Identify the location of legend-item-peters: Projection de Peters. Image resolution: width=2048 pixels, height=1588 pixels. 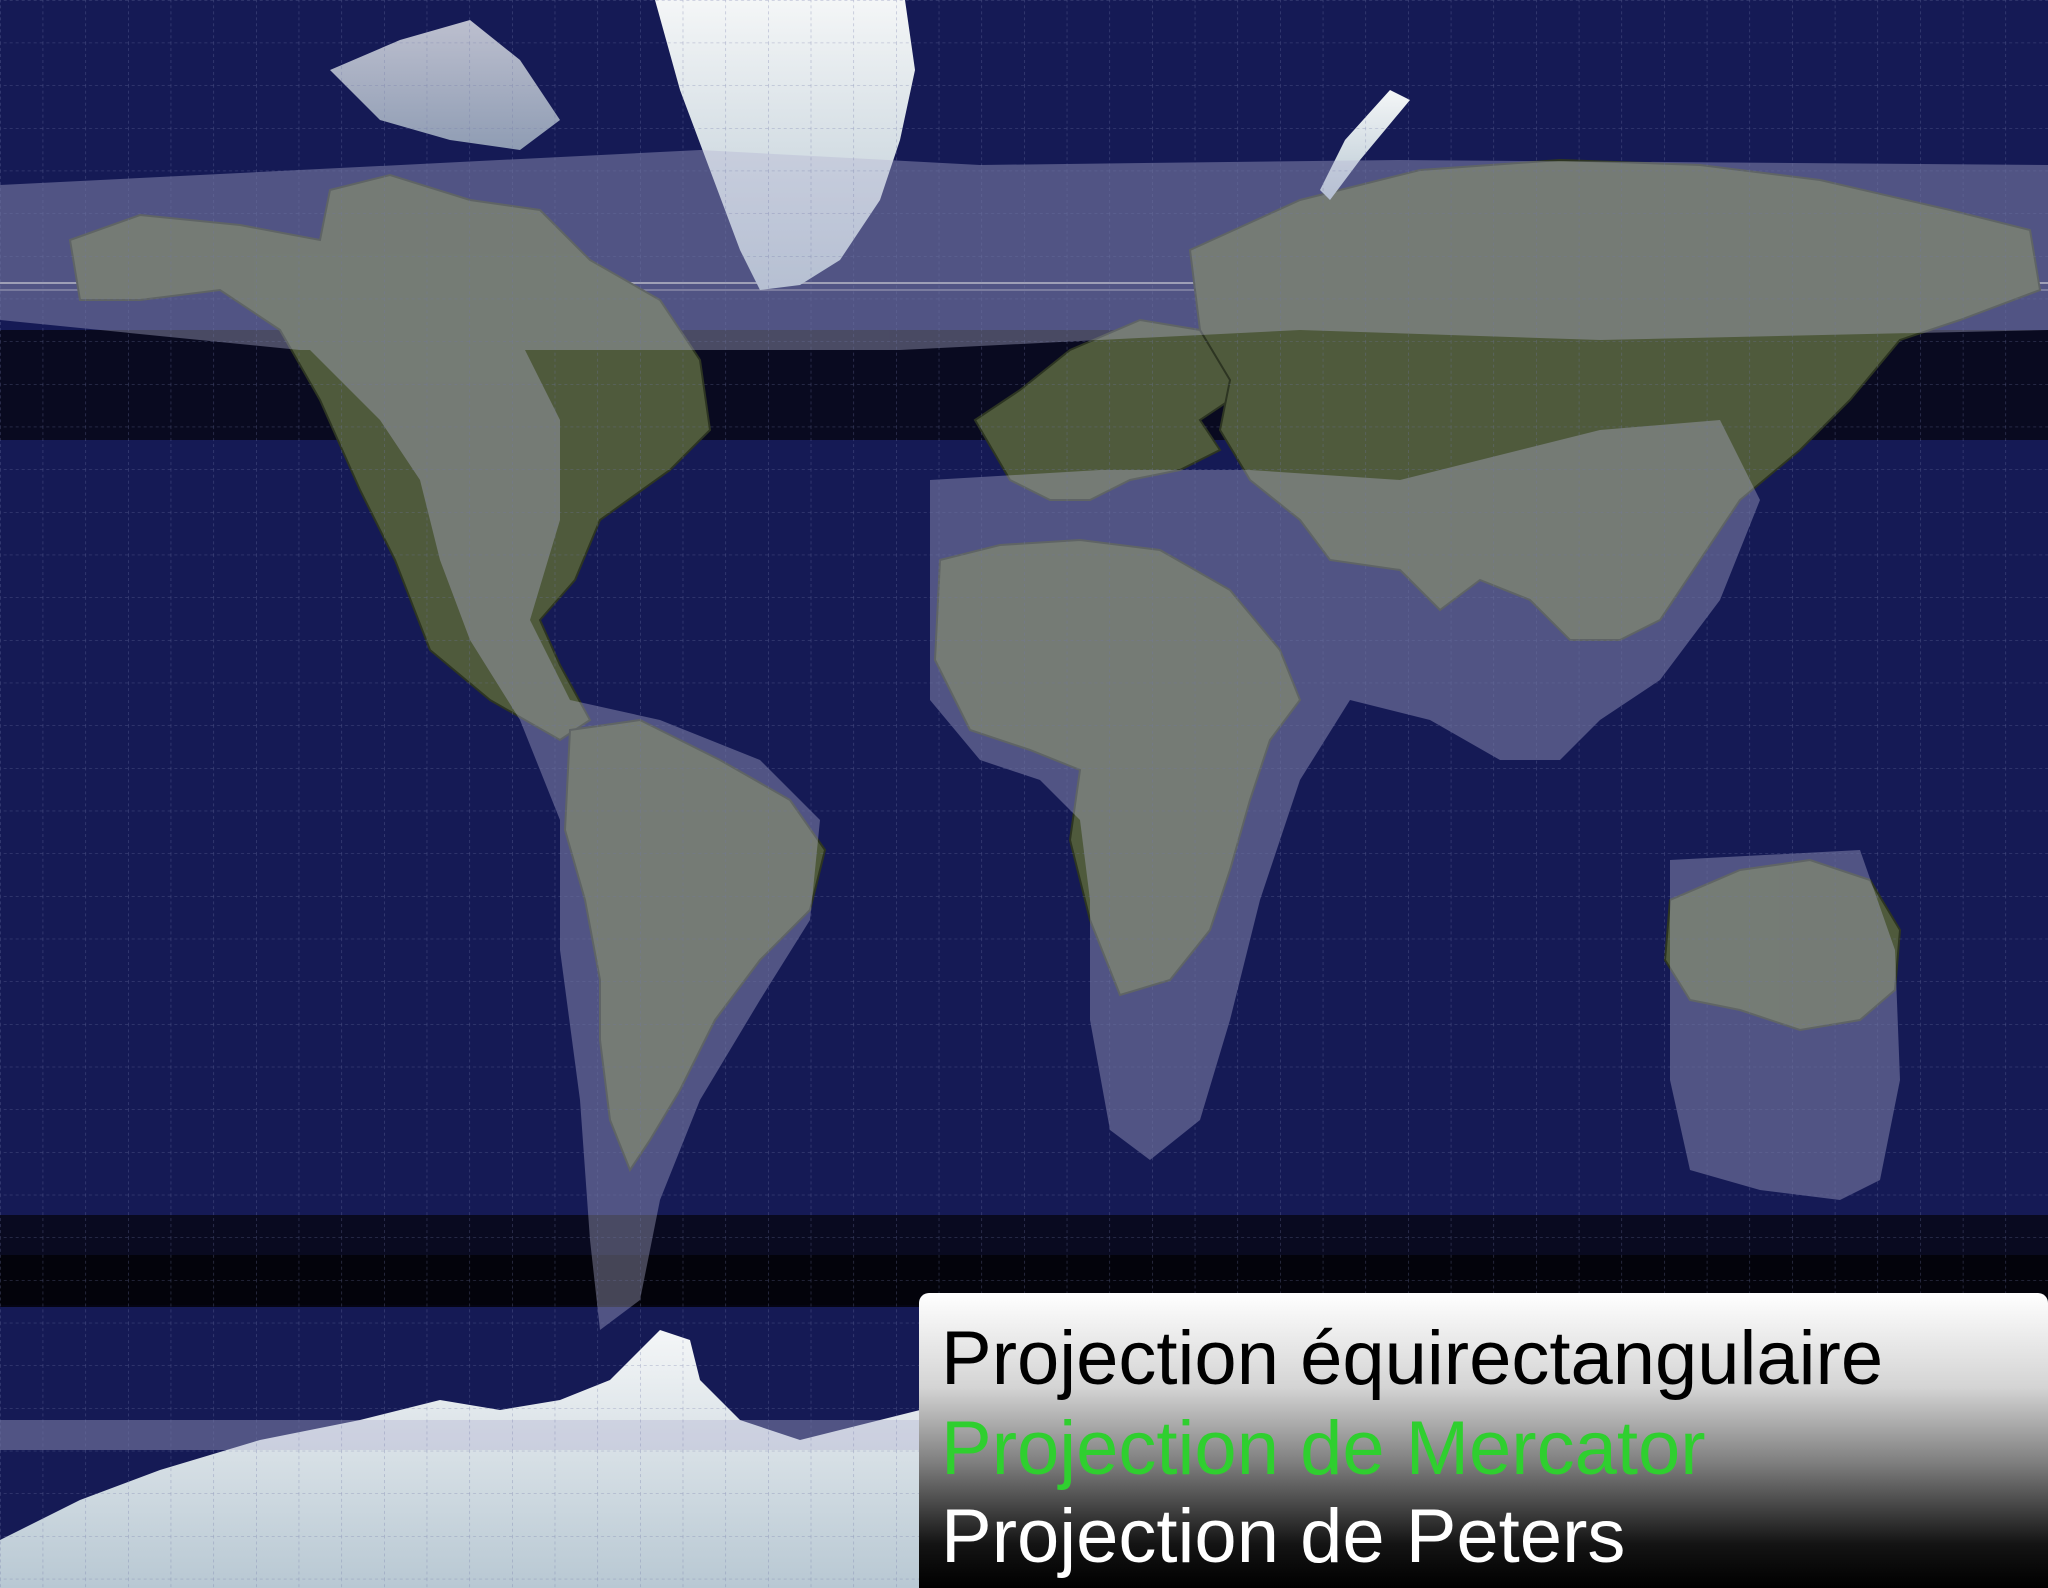
(1283, 1536).